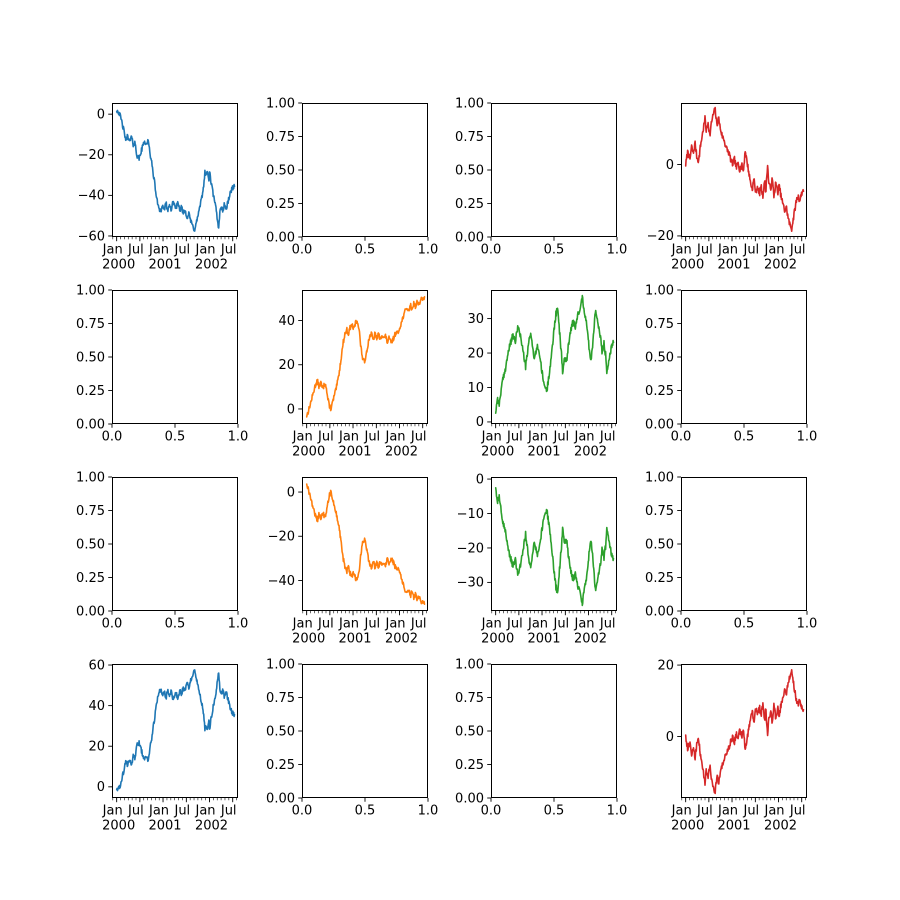 The width and height of the screenshot is (900, 900). Describe the element at coordinates (476, 319) in the screenshot. I see `y-tick-label: 30` at that location.